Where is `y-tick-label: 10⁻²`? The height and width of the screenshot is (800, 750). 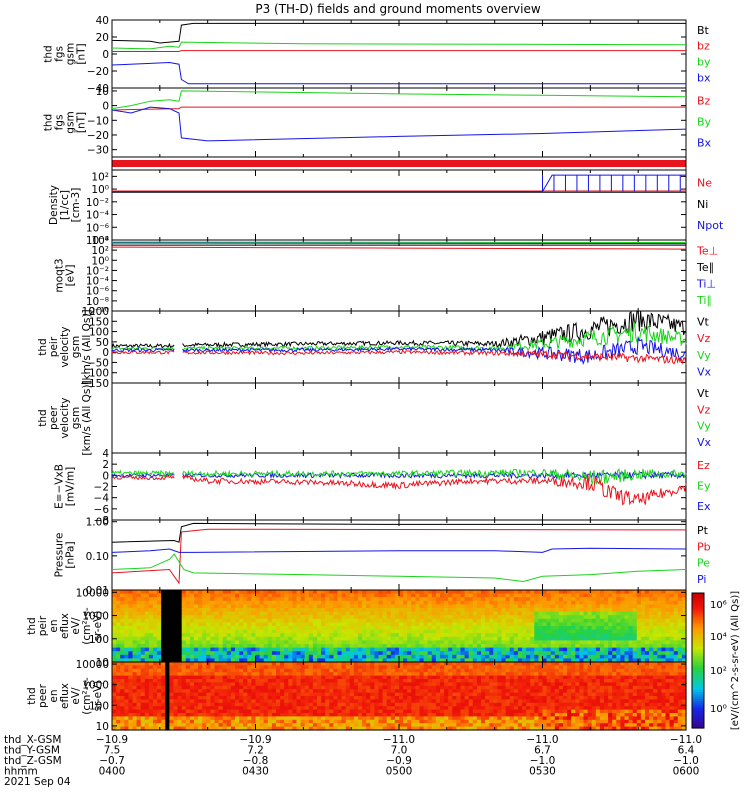
y-tick-label: 10⁻² is located at coordinates (97, 271).